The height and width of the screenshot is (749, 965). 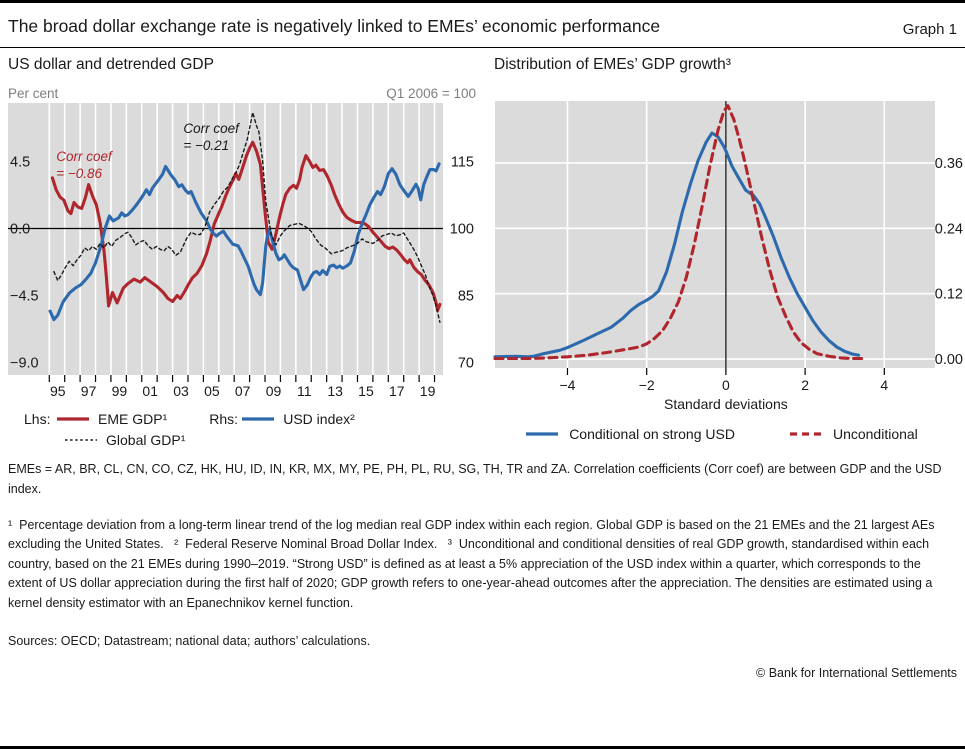 I want to click on lhs-label: Lhs:, so click(x=37, y=418).